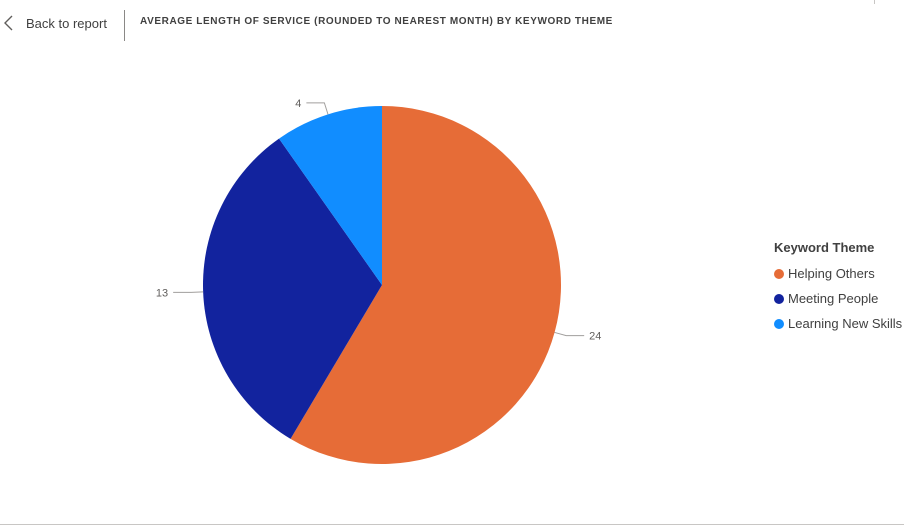 The height and width of the screenshot is (527, 904). What do you see at coordinates (845, 323) in the screenshot?
I see `legend-label: Learning New Skills` at bounding box center [845, 323].